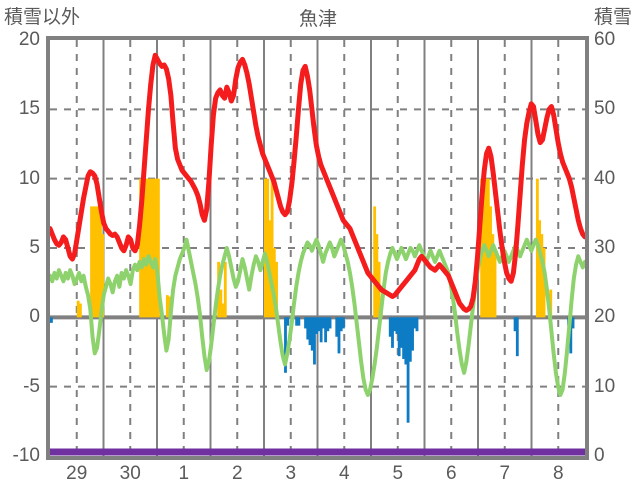 The height and width of the screenshot is (501, 636). What do you see at coordinates (605, 386) in the screenshot?
I see `y-tick-right-10: 10` at bounding box center [605, 386].